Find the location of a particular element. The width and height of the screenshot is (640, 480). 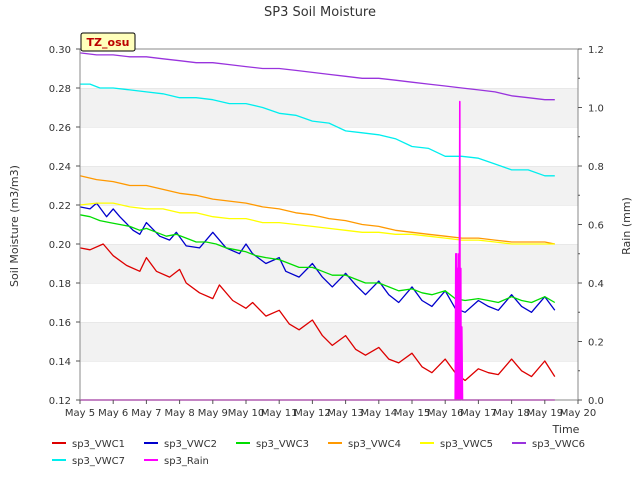

series-line-sp3_VWC7 is located at coordinates (317, 130).